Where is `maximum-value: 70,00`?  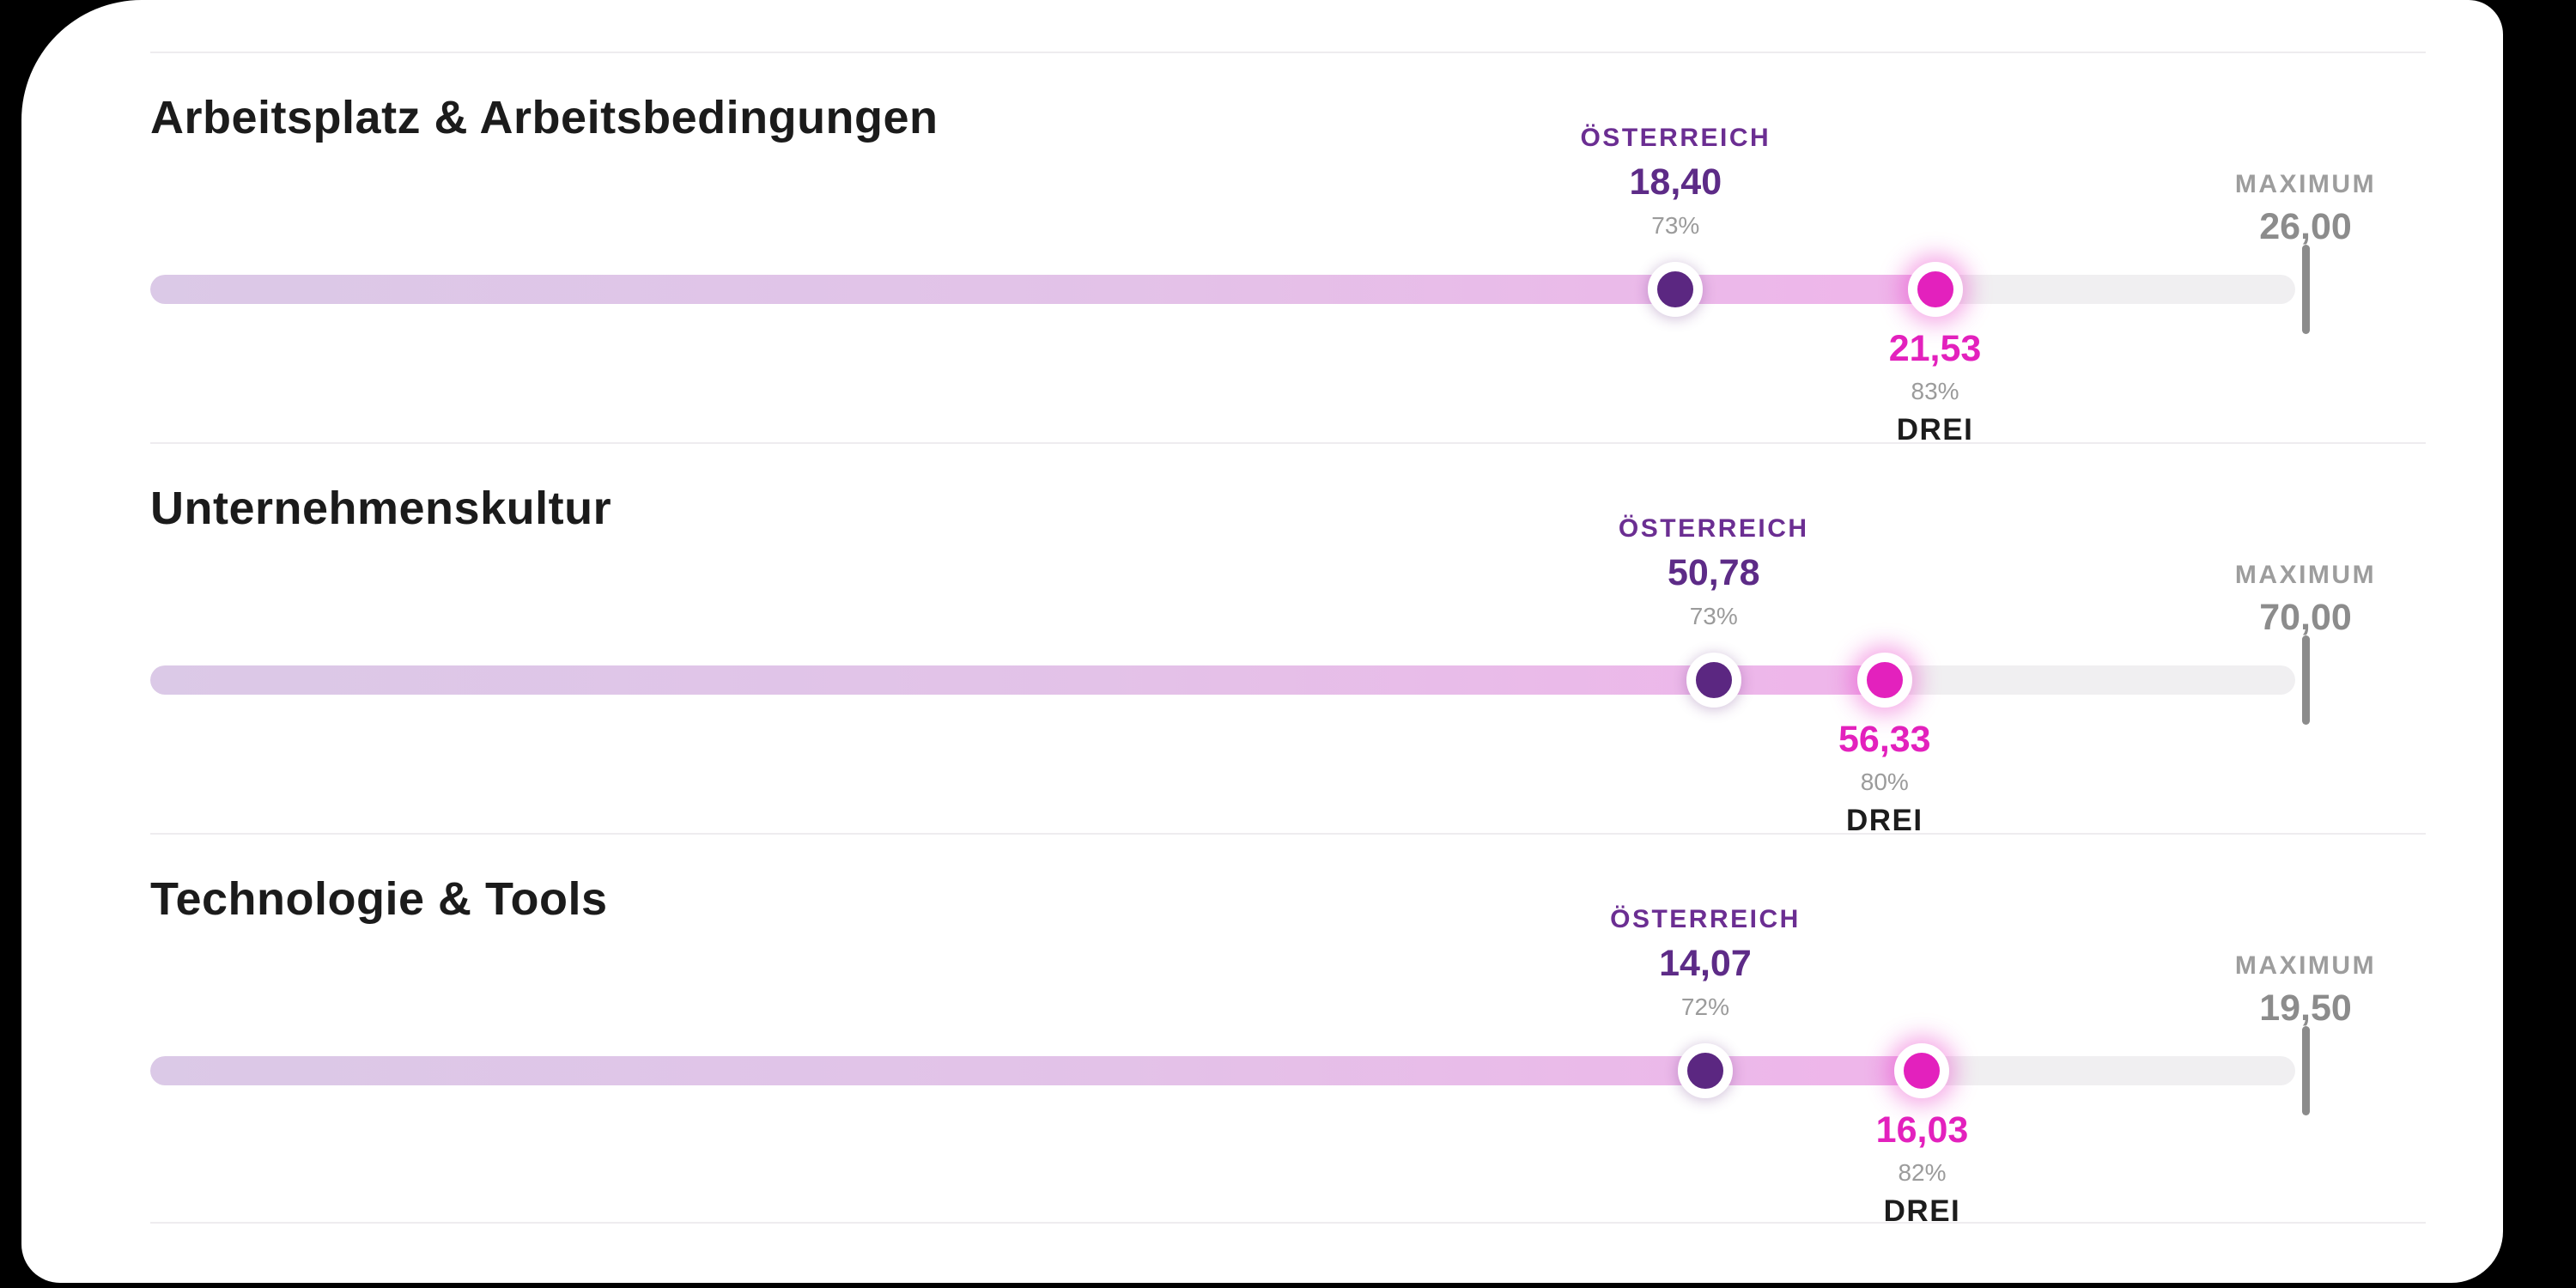 maximum-value: 70,00 is located at coordinates (2305, 618).